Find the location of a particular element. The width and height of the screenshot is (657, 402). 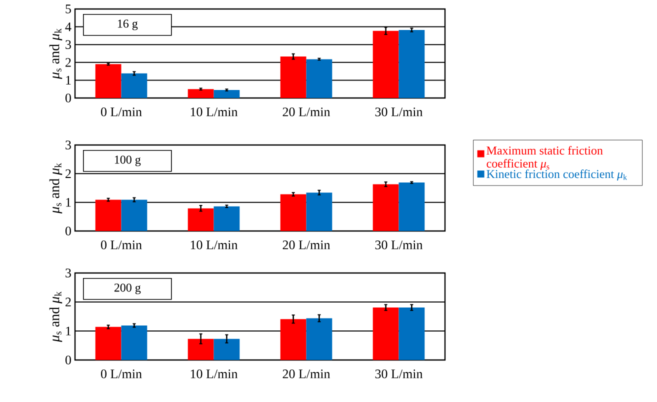

legend-label: Maximum static friction coefficient μ$_{s}$ is located at coordinates (544, 158).